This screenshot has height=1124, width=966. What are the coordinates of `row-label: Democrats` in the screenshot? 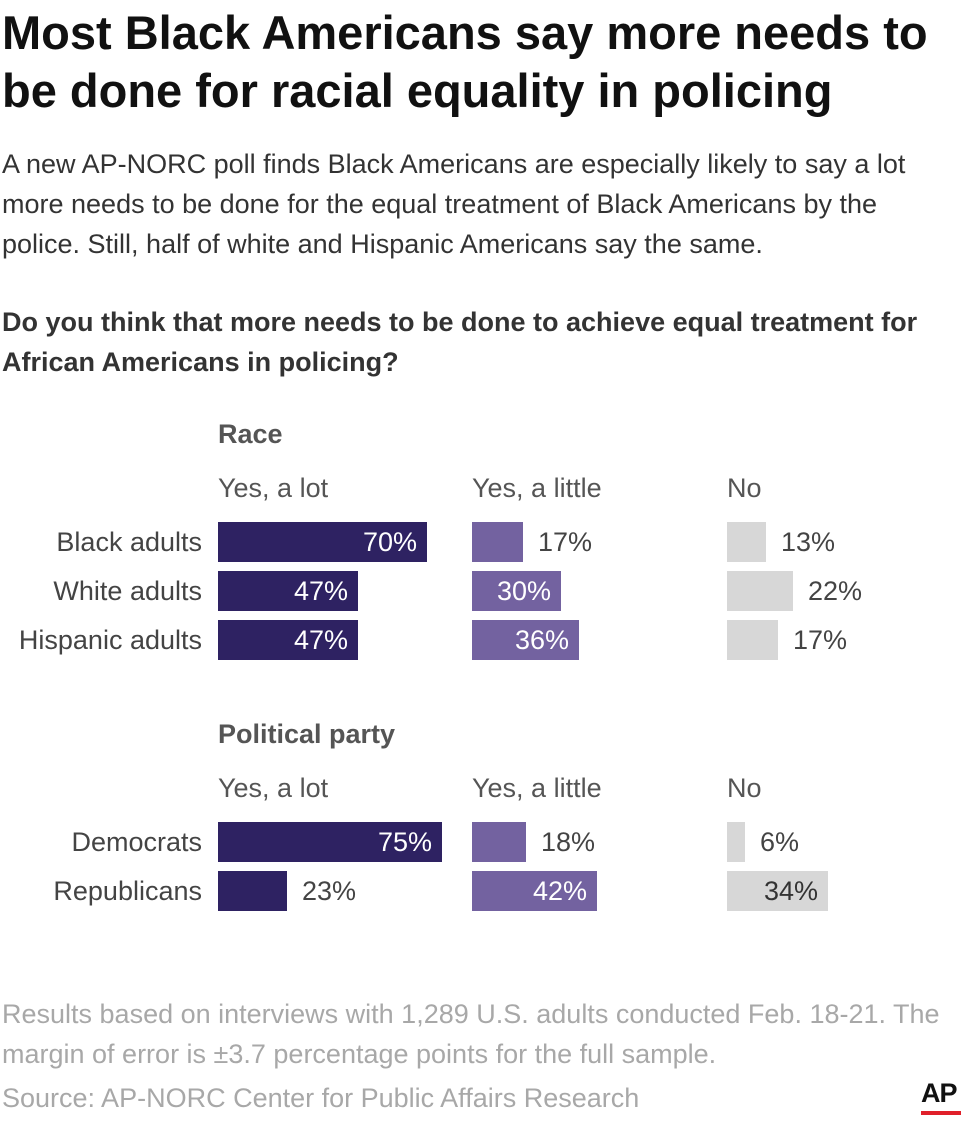 It's located at (136, 842).